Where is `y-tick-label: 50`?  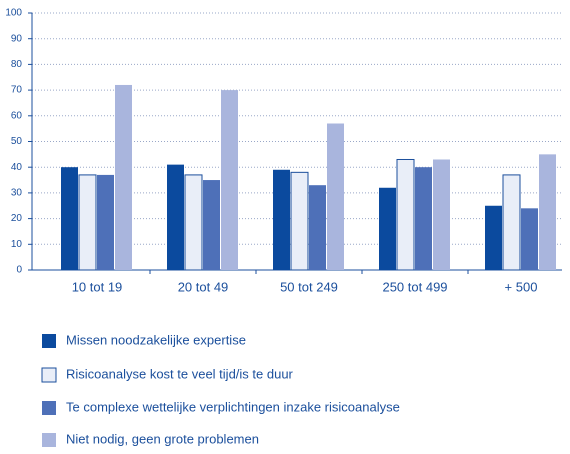
y-tick-label: 50 is located at coordinates (17, 141).